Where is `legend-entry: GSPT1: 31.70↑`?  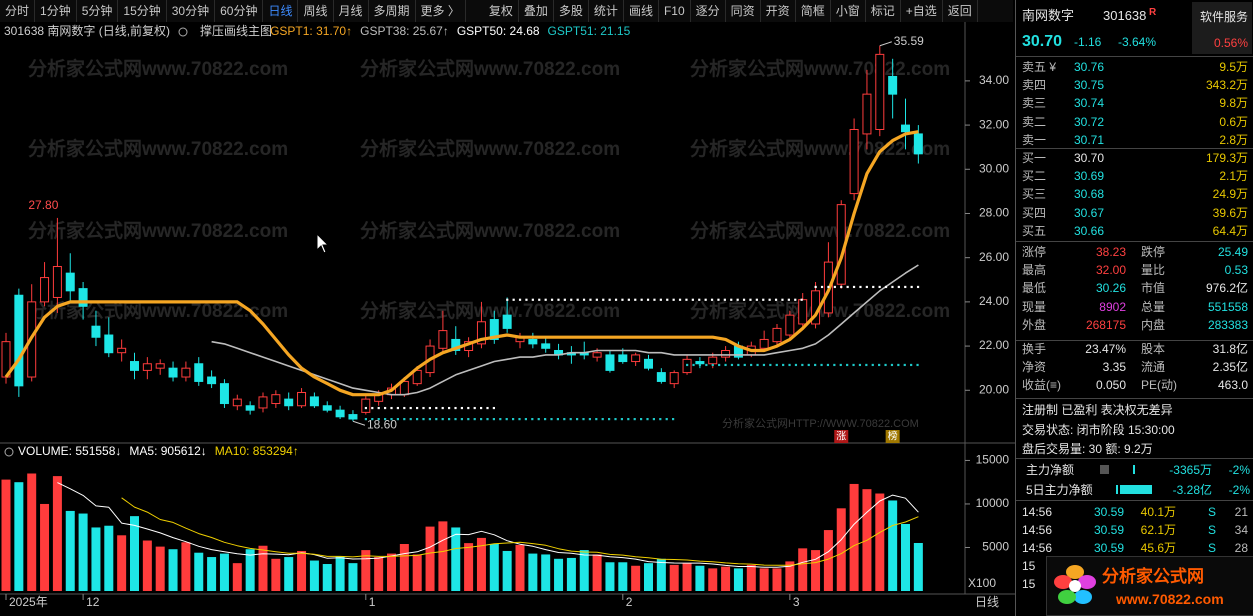 legend-entry: GSPT1: 31.70↑ is located at coordinates (311, 31).